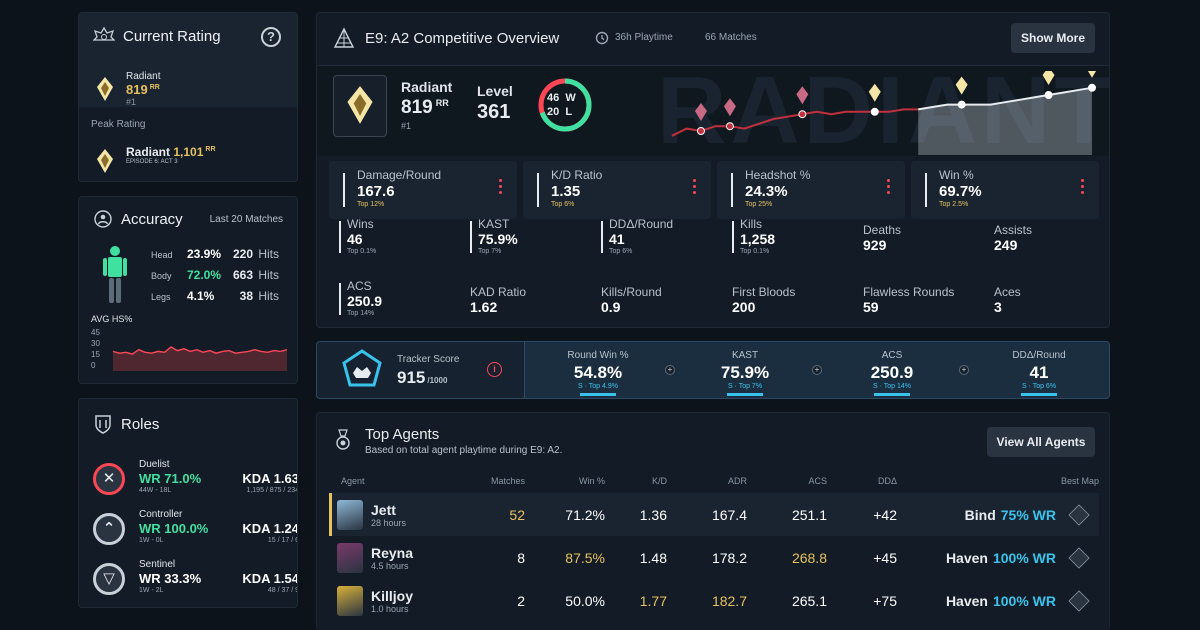  I want to click on mini-stat-rank: Top 6%, so click(621, 251).